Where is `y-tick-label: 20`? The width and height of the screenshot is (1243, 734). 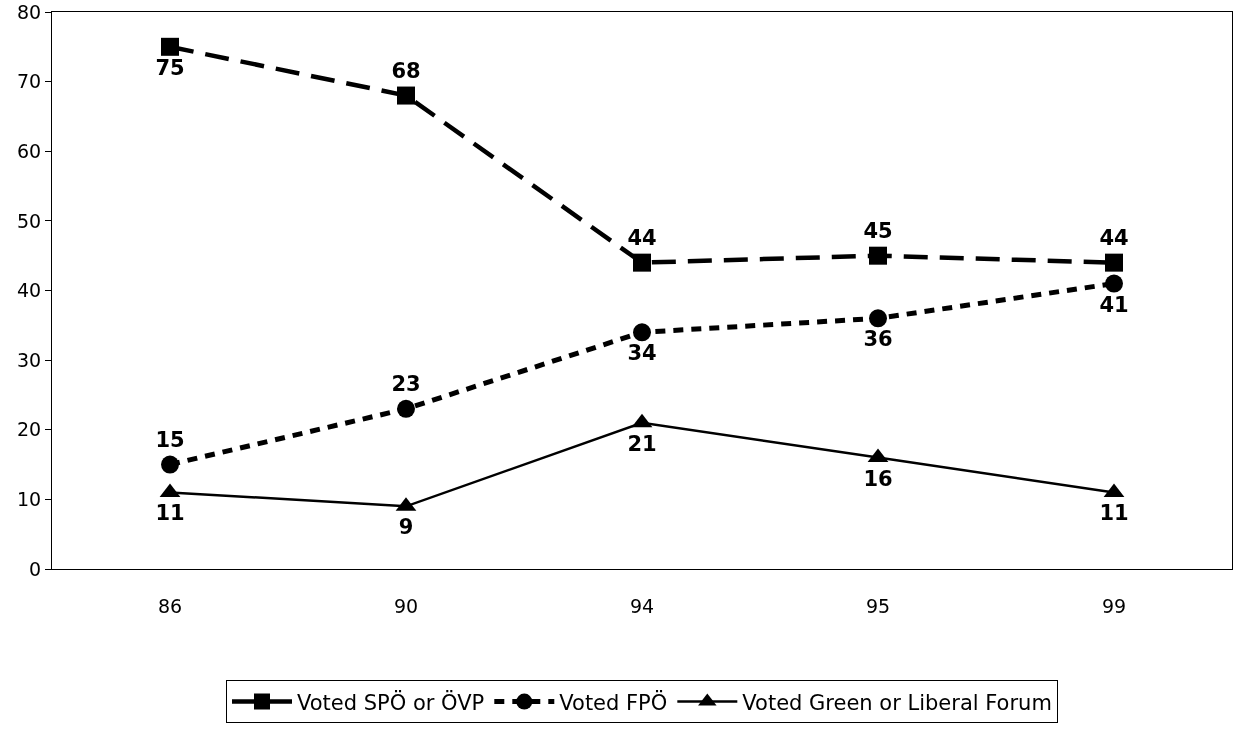
y-tick-label: 20 is located at coordinates (29, 429).